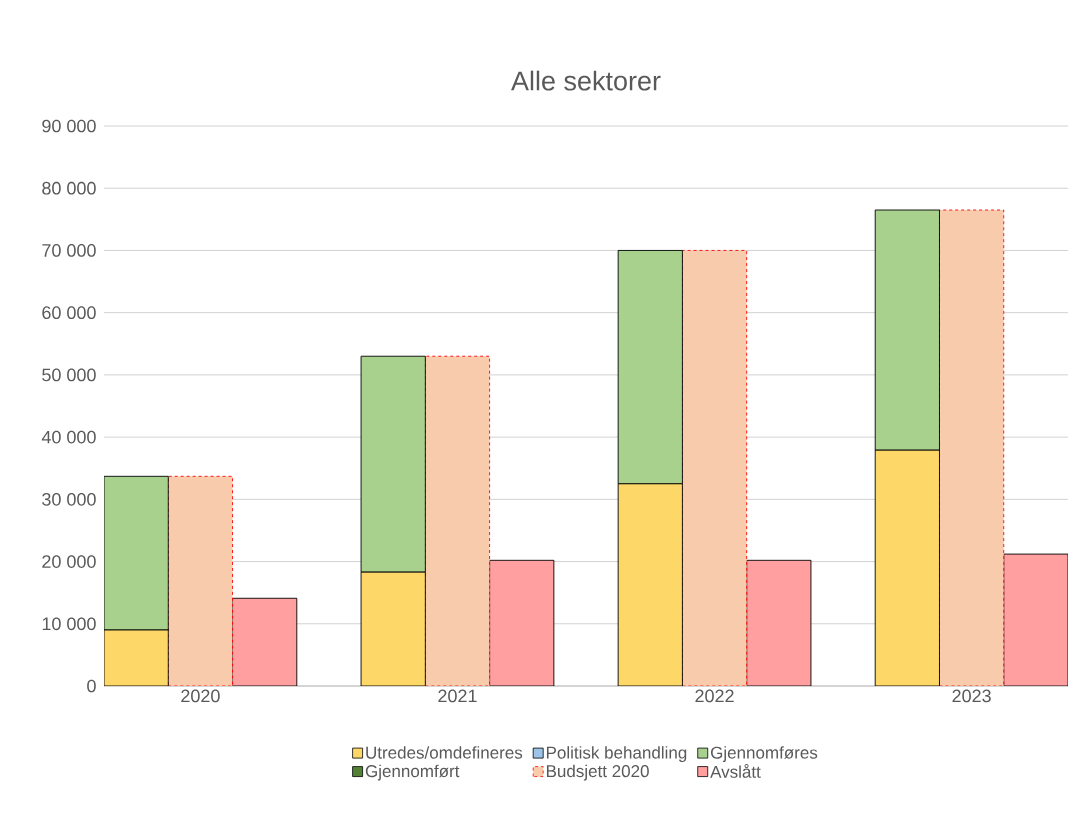 This screenshot has height=818, width=1077. I want to click on y-tick-label: 90 000, so click(69, 126).